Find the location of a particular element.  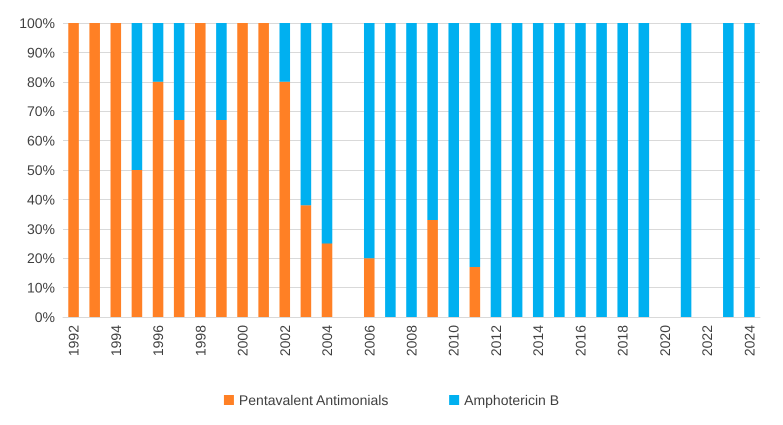

x-tick-label: 2010 is located at coordinates (454, 340).